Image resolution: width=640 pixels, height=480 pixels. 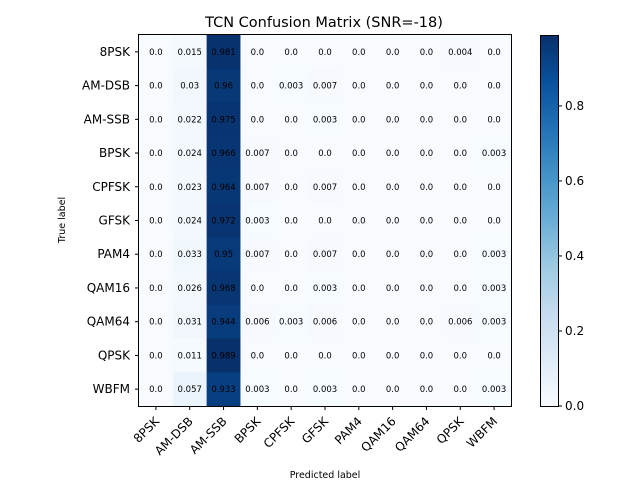 I want to click on cell-value-label: 0.981, so click(x=223, y=53).